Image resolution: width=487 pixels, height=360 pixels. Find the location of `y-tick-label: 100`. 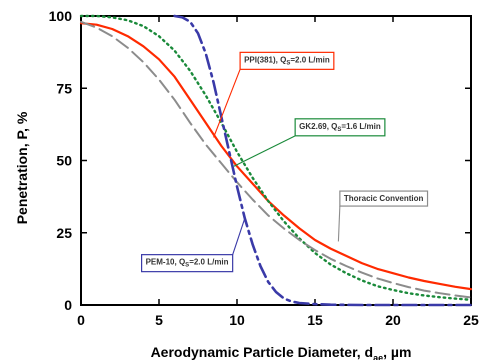

y-tick-label: 100 is located at coordinates (61, 16).